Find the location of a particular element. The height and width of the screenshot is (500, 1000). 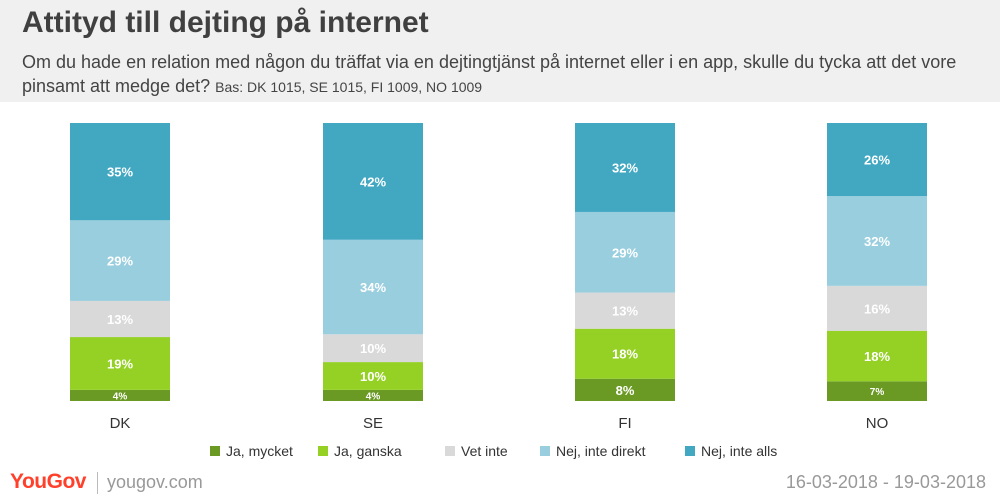

bar-segment-dk-nej-inte-alls is located at coordinates (120, 172).